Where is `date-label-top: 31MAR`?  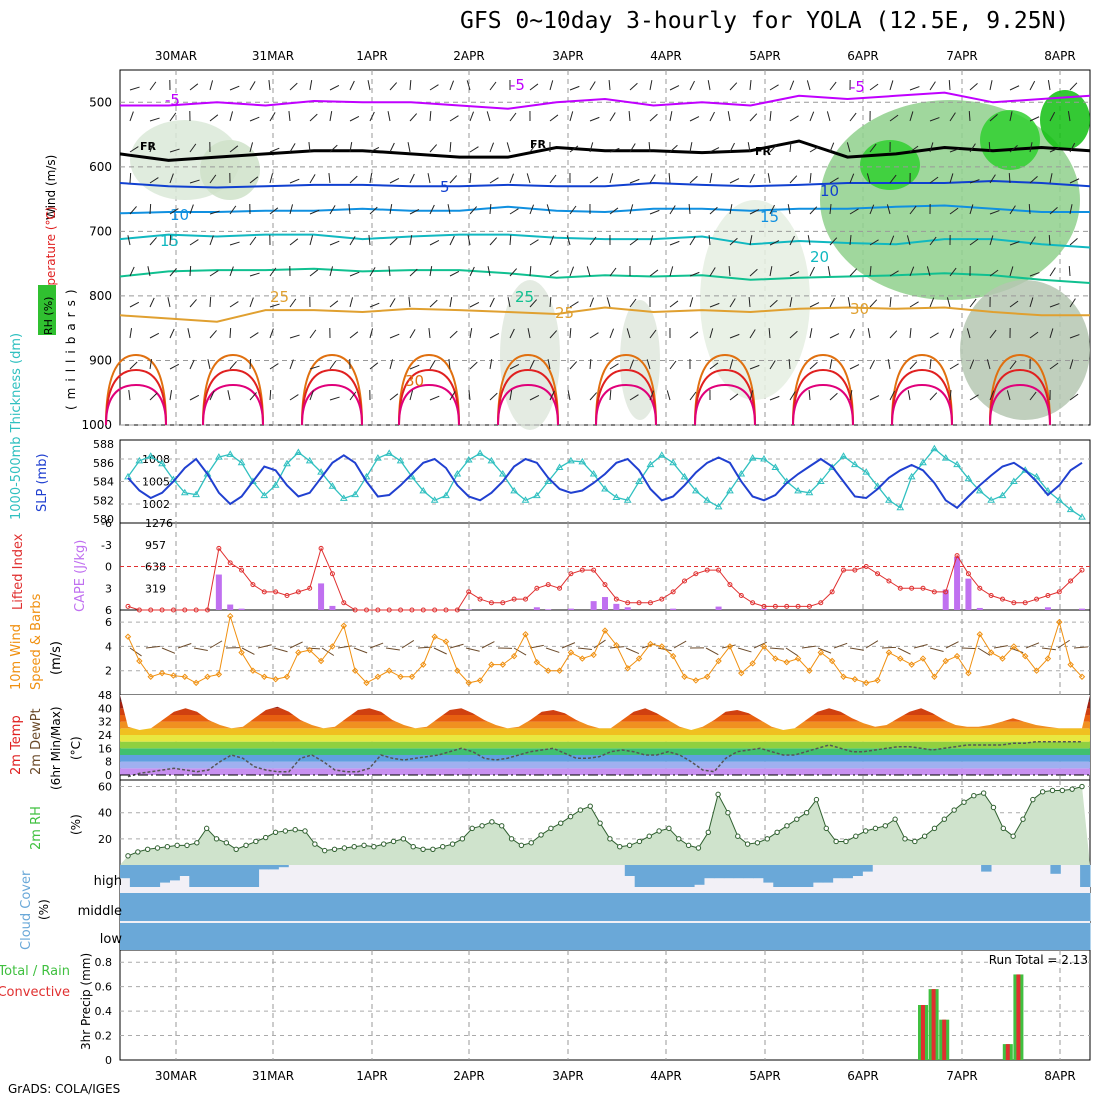 date-label-top: 31MAR is located at coordinates (273, 56).